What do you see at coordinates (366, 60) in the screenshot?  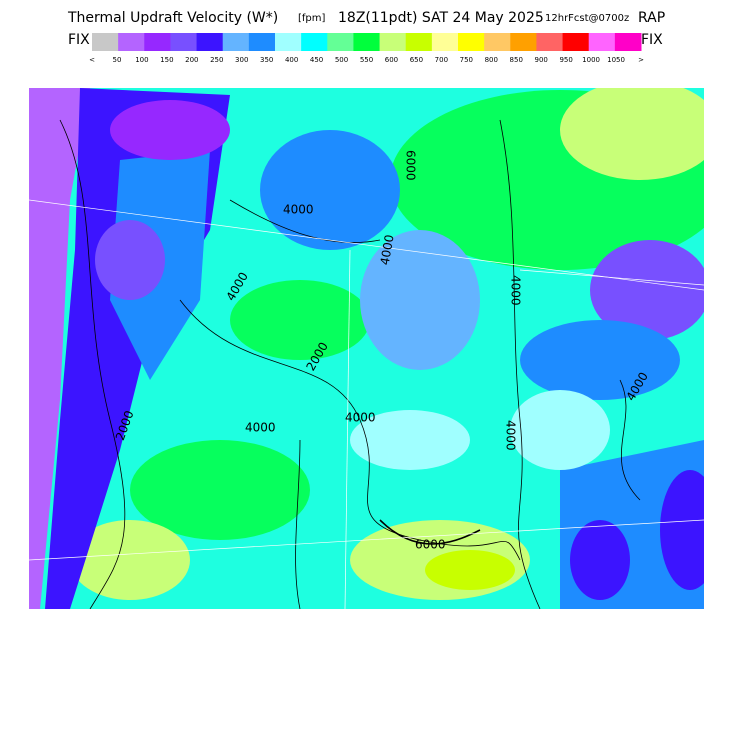 I see `colorbar-label: 550` at bounding box center [366, 60].